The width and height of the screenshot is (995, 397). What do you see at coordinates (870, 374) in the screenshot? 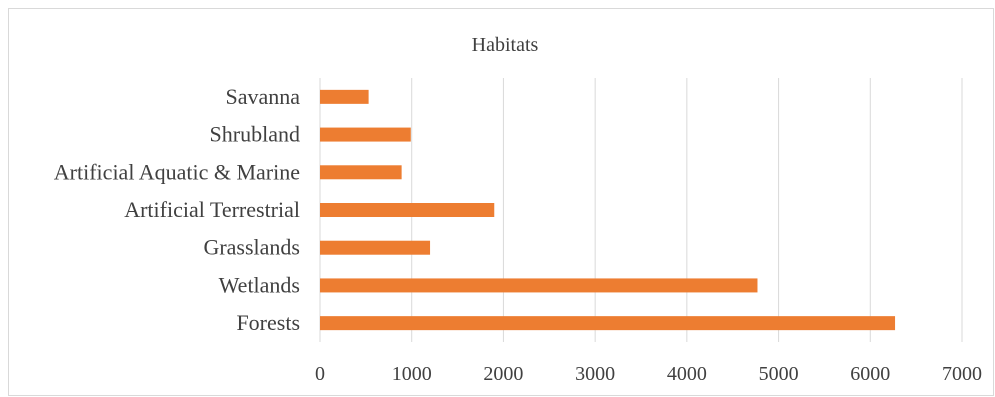
I see `x-tick-label-6000: 6000` at bounding box center [870, 374].